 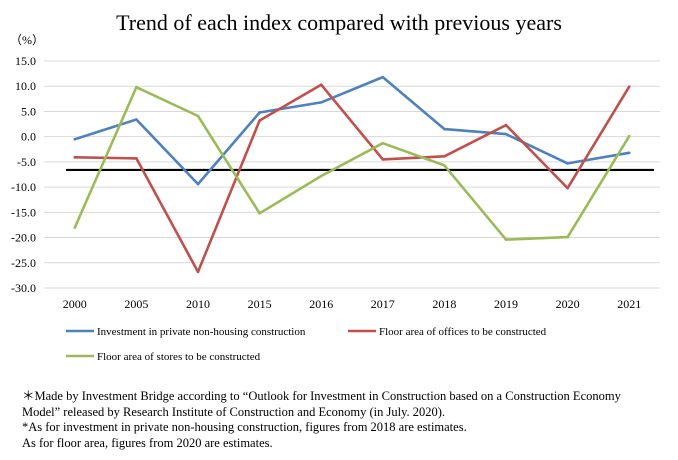 I want to click on x-tick-label: 2005, so click(x=136, y=304).